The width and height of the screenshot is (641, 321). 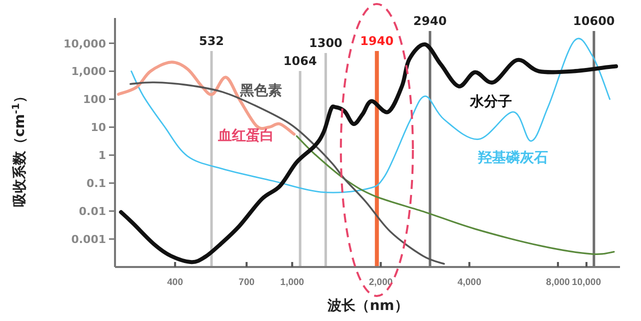 What do you see at coordinates (380, 282) in the screenshot?
I see `x-tick-label: 2,000` at bounding box center [380, 282].